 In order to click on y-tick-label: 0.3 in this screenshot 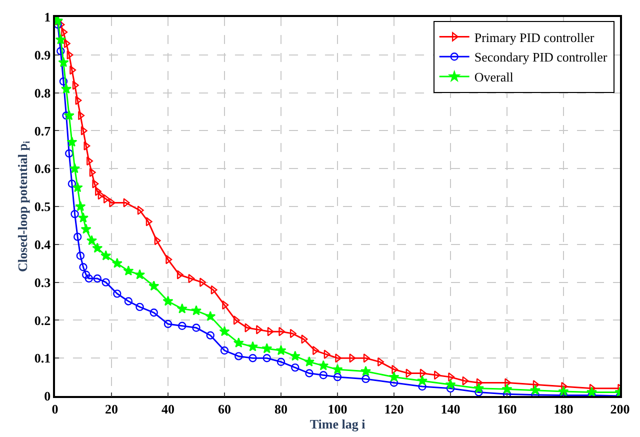, I will do `click(43, 282)`.